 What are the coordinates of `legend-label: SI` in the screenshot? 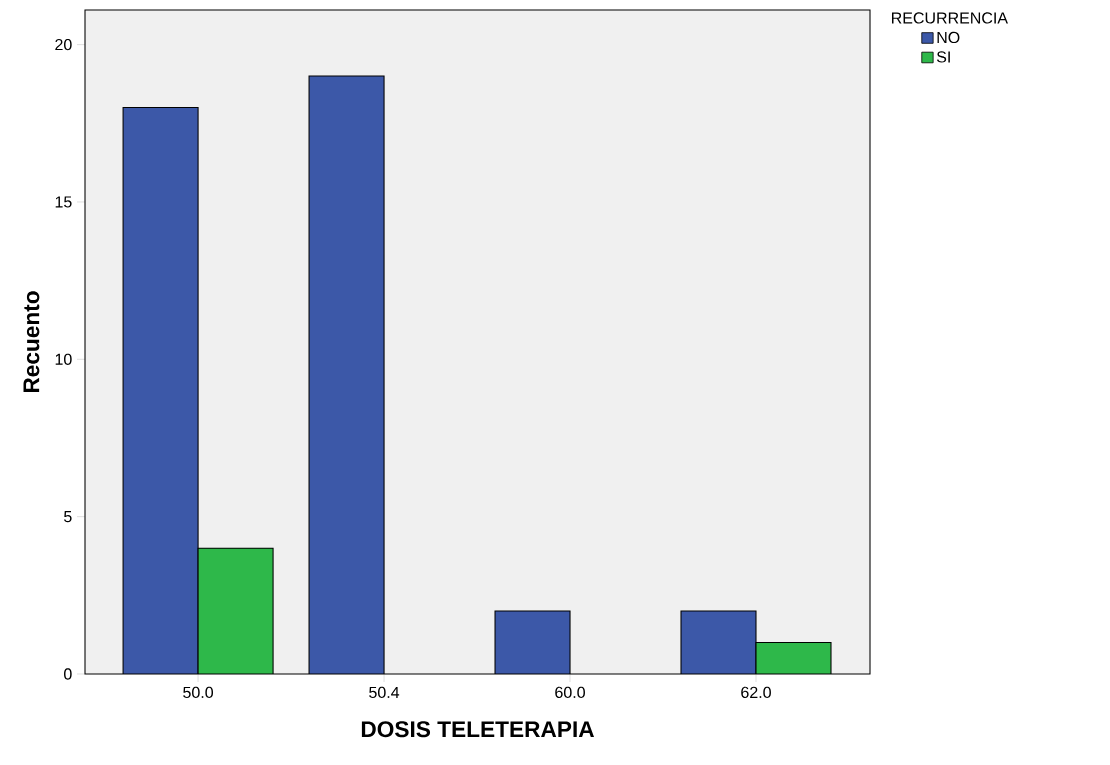 It's located at (943, 57).